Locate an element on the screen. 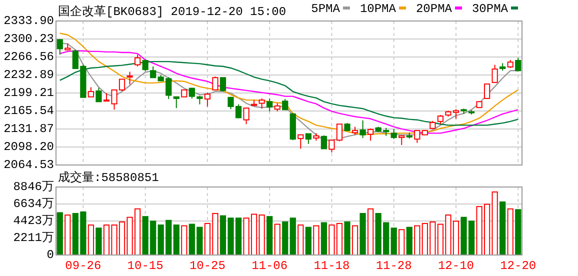  x-tick-label: 09-26 is located at coordinates (83, 266).